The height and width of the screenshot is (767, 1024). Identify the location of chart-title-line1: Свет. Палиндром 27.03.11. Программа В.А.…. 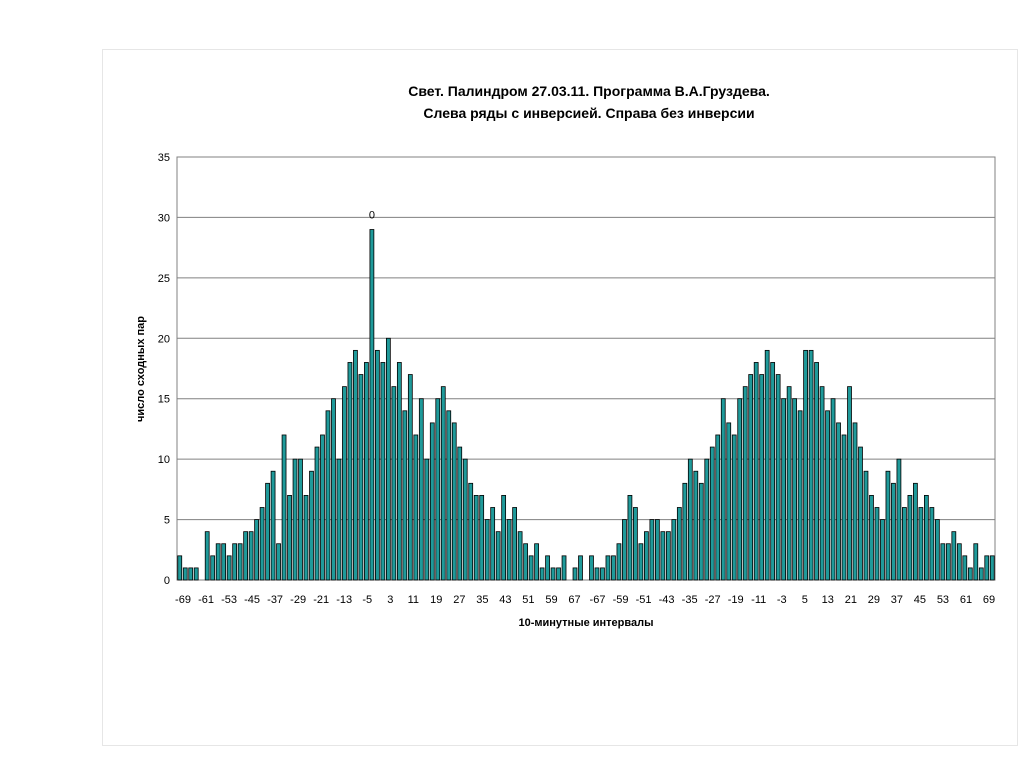
(589, 91).